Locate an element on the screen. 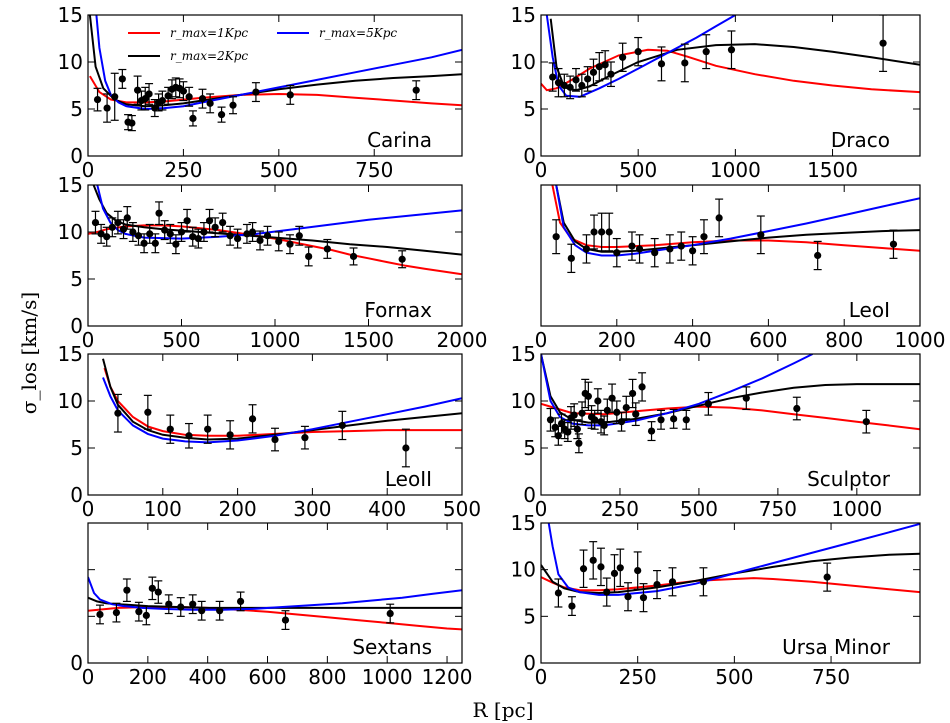 The image size is (950, 723). x-tick-label: 2000 is located at coordinates (462, 340).